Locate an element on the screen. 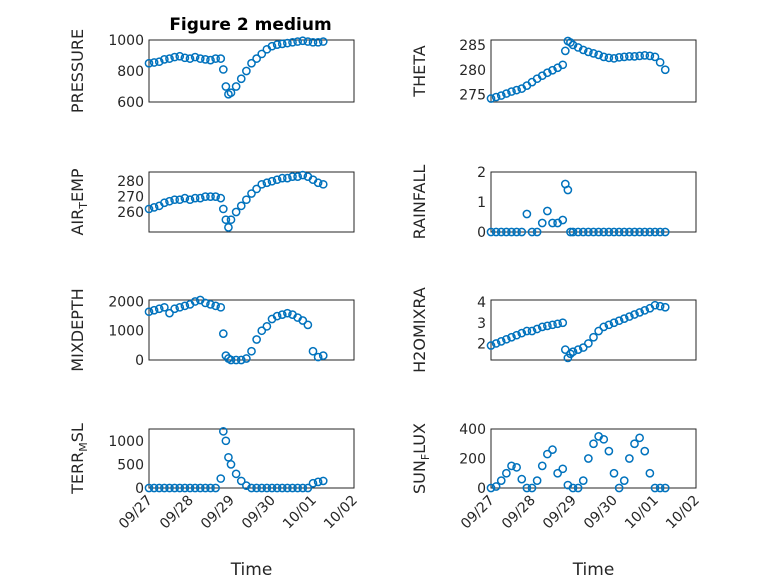 This screenshot has height=583, width=778. y-tick-label: 4 is located at coordinates (481, 303).